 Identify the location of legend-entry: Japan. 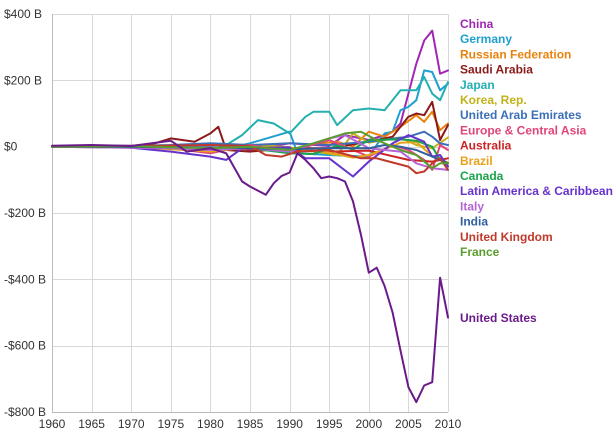
(477, 85).